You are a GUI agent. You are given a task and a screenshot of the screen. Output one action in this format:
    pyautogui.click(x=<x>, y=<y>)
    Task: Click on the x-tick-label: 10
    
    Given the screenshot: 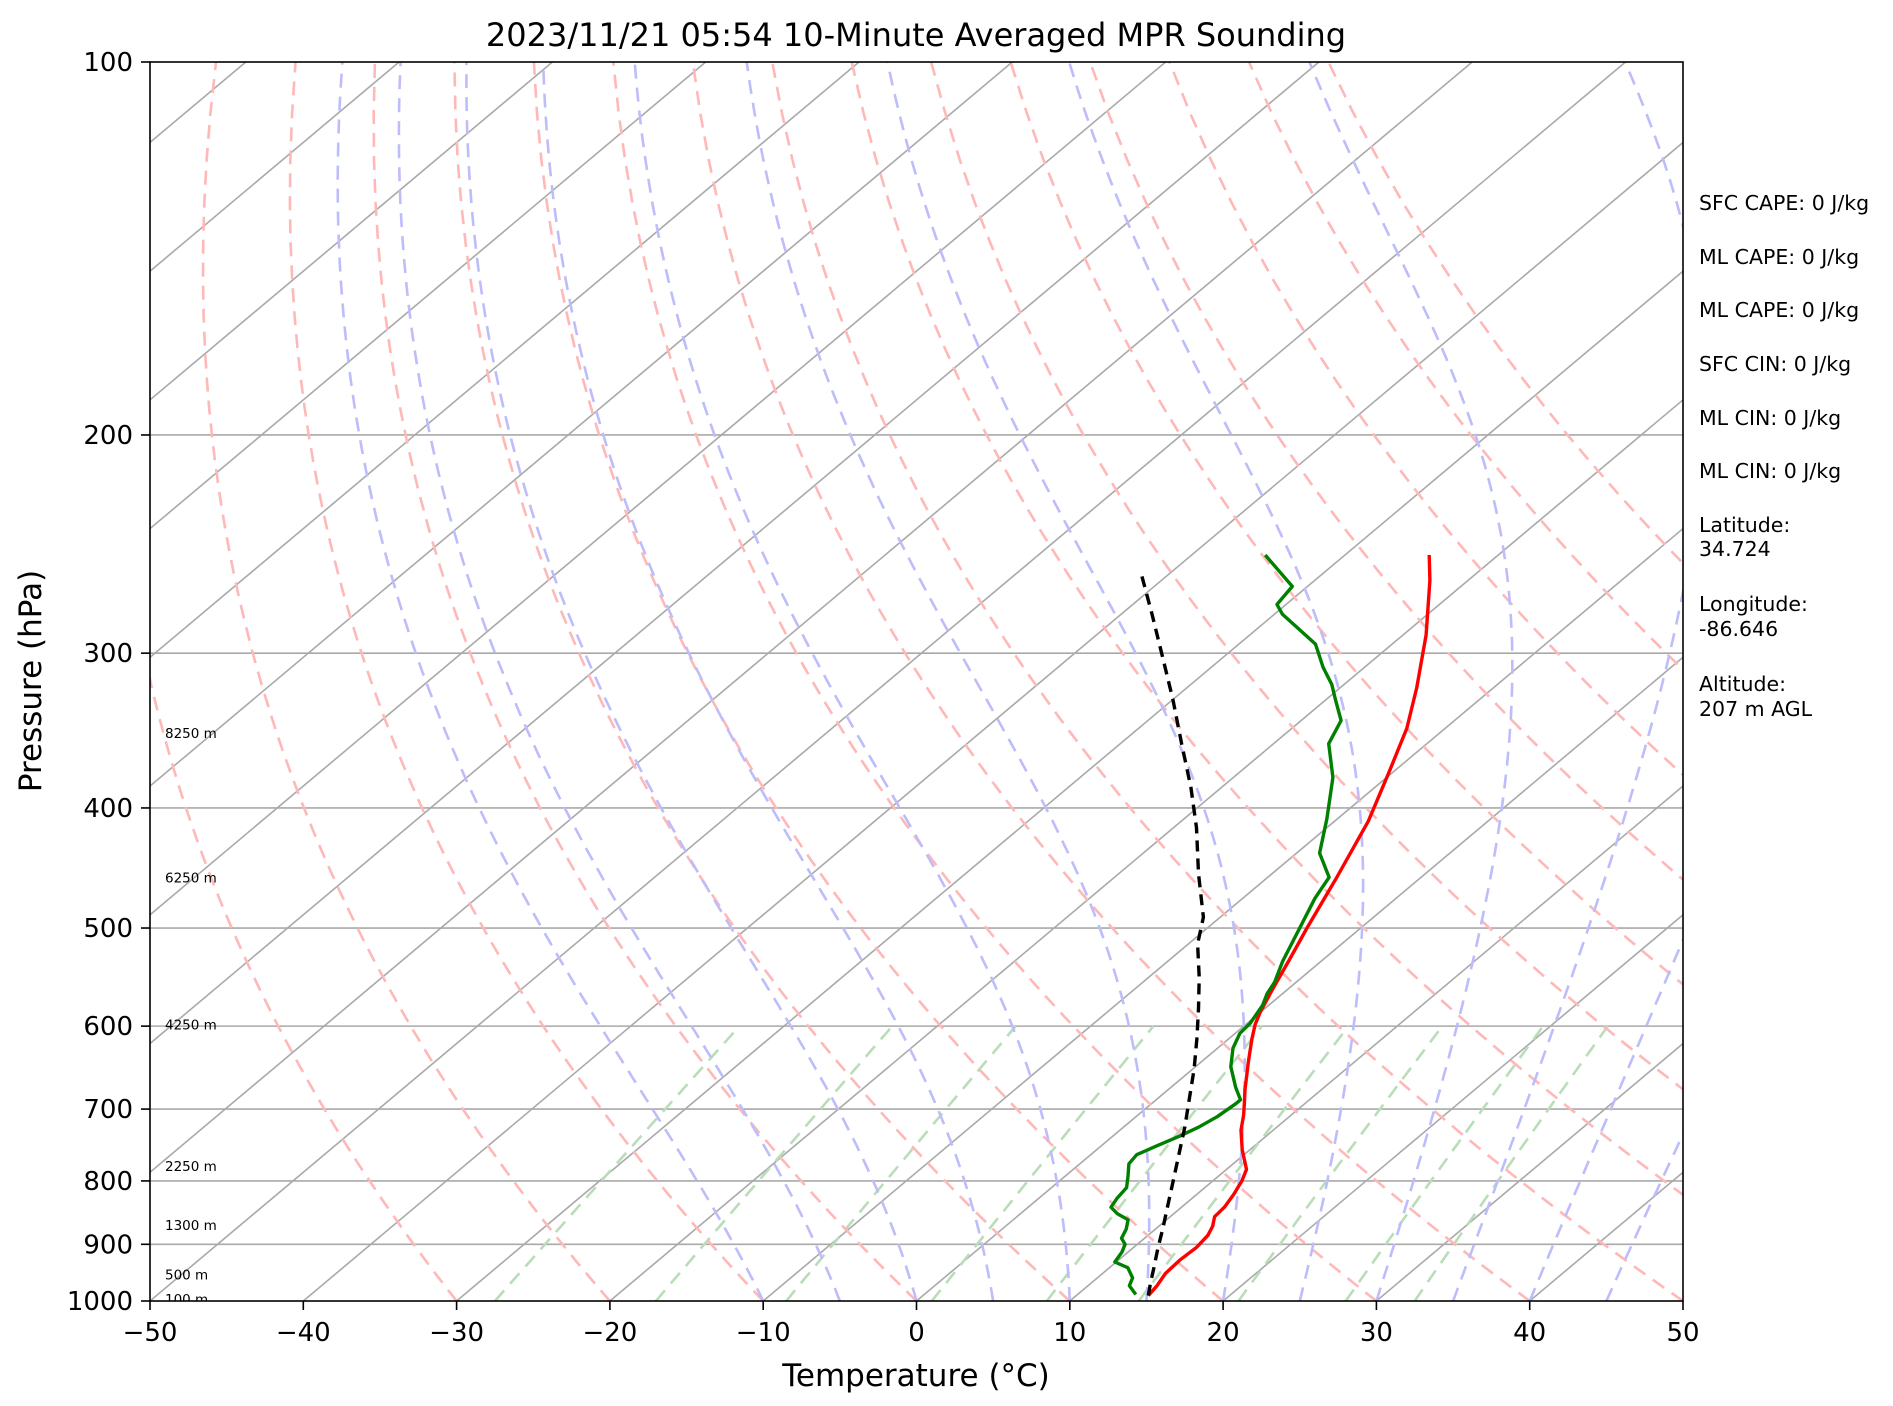 What is the action you would take?
    pyautogui.click(x=1069, y=1333)
    